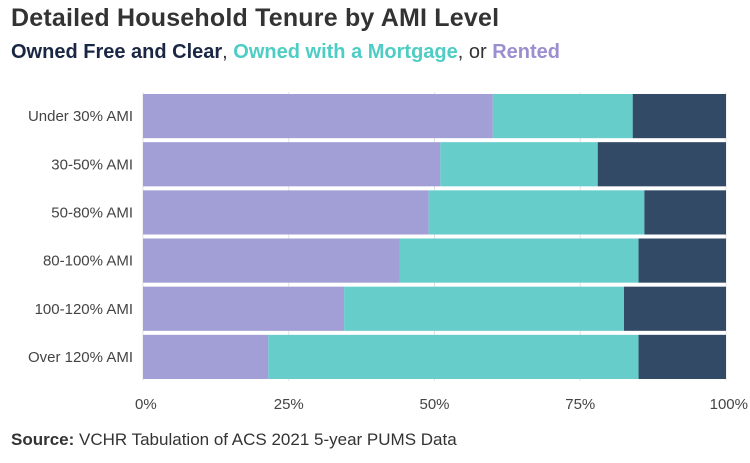 The width and height of the screenshot is (750, 463). I want to click on category-label-2: 50-80% AMI, so click(92, 212).